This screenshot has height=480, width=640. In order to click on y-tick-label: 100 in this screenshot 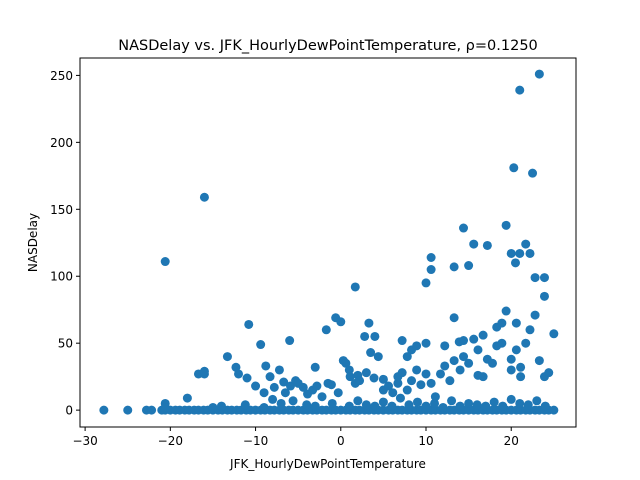, I will do `click(61, 277)`.